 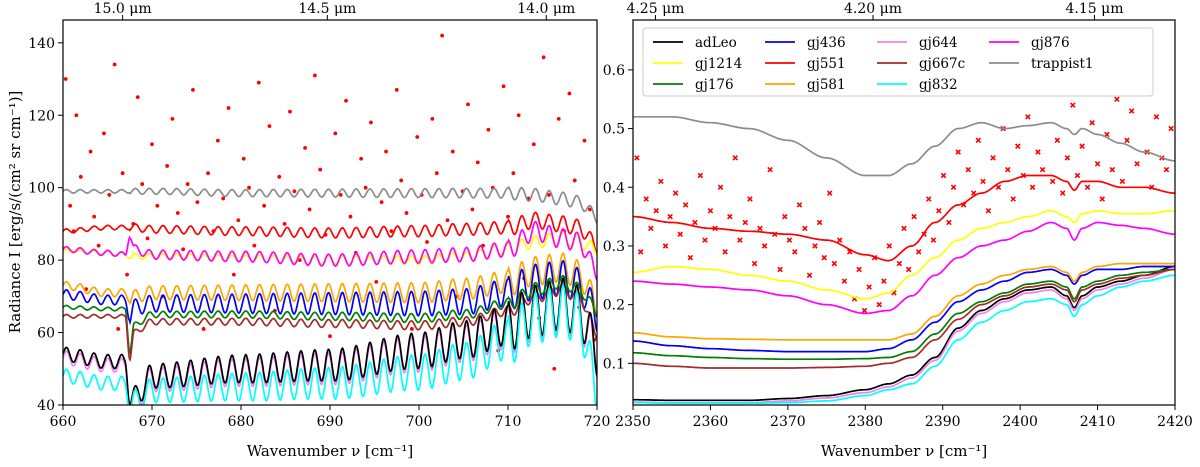 What do you see at coordinates (546, 9) in the screenshot?
I see `top-tick-label: 14.0 μm` at bounding box center [546, 9].